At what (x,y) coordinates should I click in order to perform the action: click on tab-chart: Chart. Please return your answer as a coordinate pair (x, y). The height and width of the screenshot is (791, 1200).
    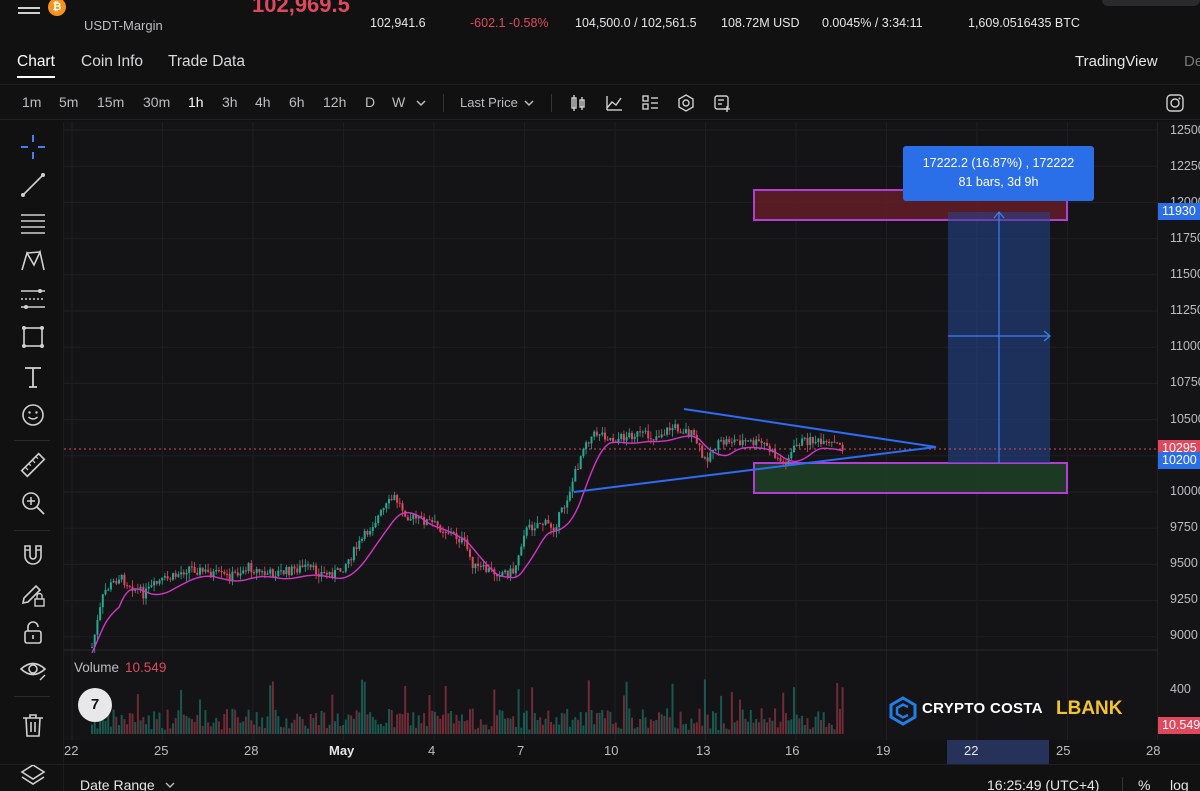
    Looking at the image, I should click on (36, 61).